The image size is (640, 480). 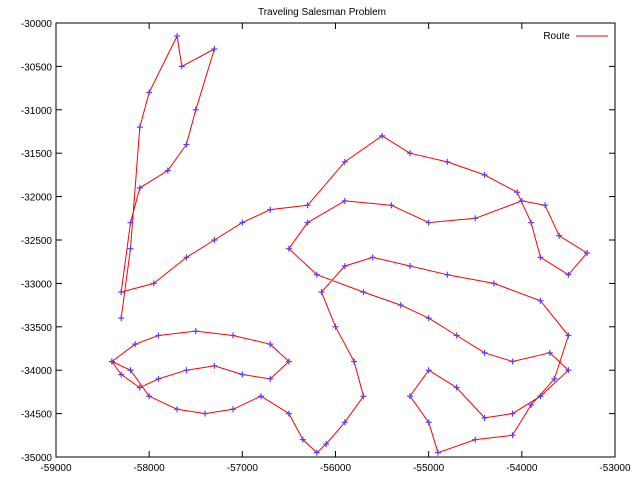 I want to click on x-tick-label: -59000, so click(x=56, y=468).